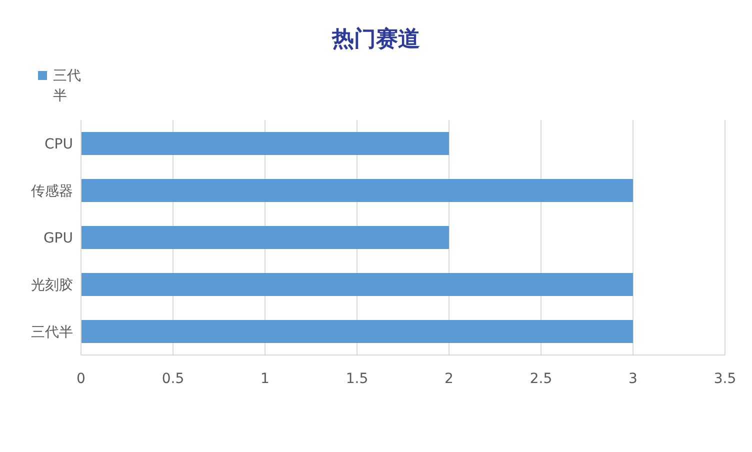 This screenshot has width=752, height=452. Describe the element at coordinates (357, 378) in the screenshot. I see `x-tick-label: 1.5` at that location.